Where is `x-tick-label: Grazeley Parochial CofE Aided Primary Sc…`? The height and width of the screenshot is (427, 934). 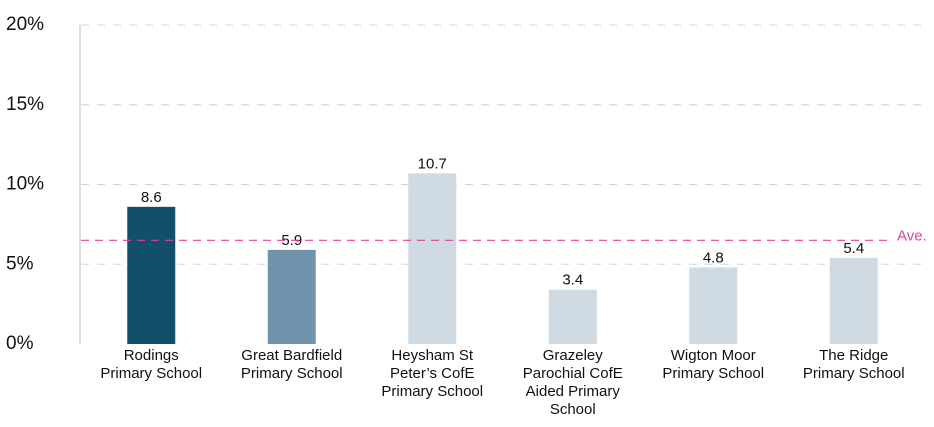 x-tick-label: Grazeley Parochial CofE Aided Primary Sc… is located at coordinates (572, 382).